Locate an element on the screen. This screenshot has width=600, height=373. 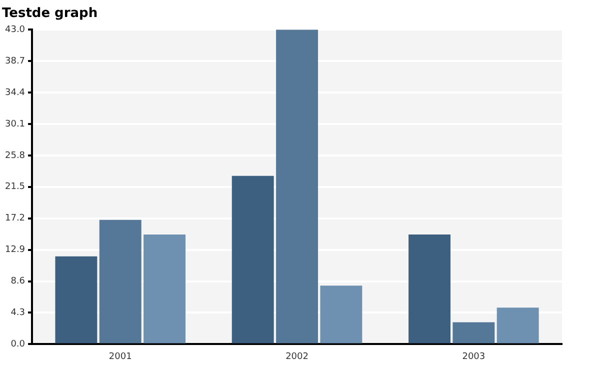
x-tick-label: 2002 is located at coordinates (297, 357).